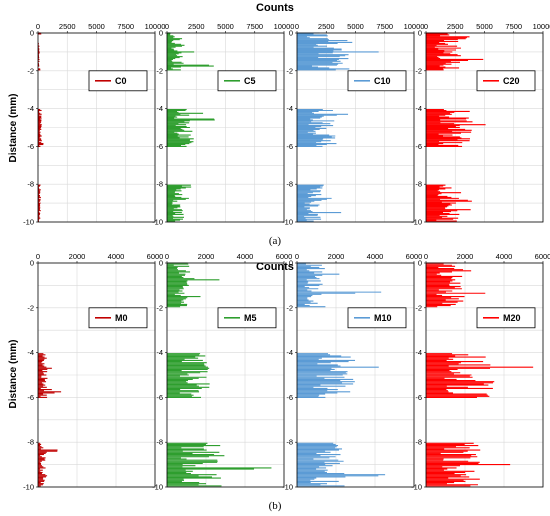 Image resolution: width=550 pixels, height=516 pixels. Describe the element at coordinates (338, 127) in the screenshot. I see `series-C10` at that location.